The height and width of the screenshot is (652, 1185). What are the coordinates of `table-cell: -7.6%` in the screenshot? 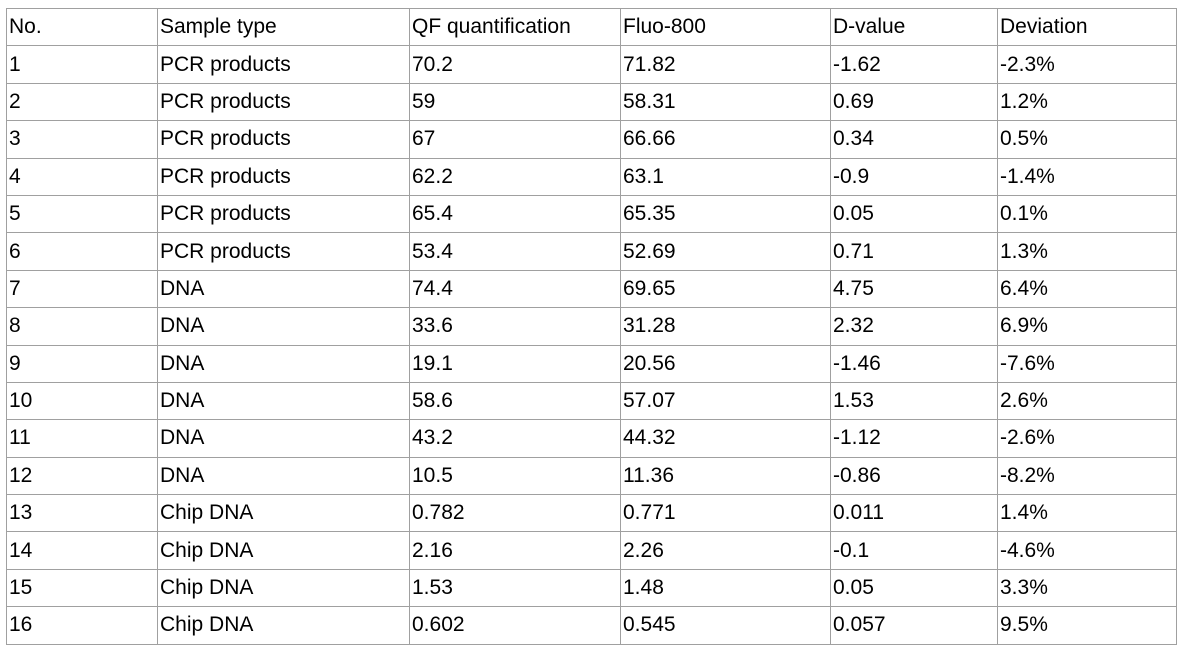 It's located at (1087, 363).